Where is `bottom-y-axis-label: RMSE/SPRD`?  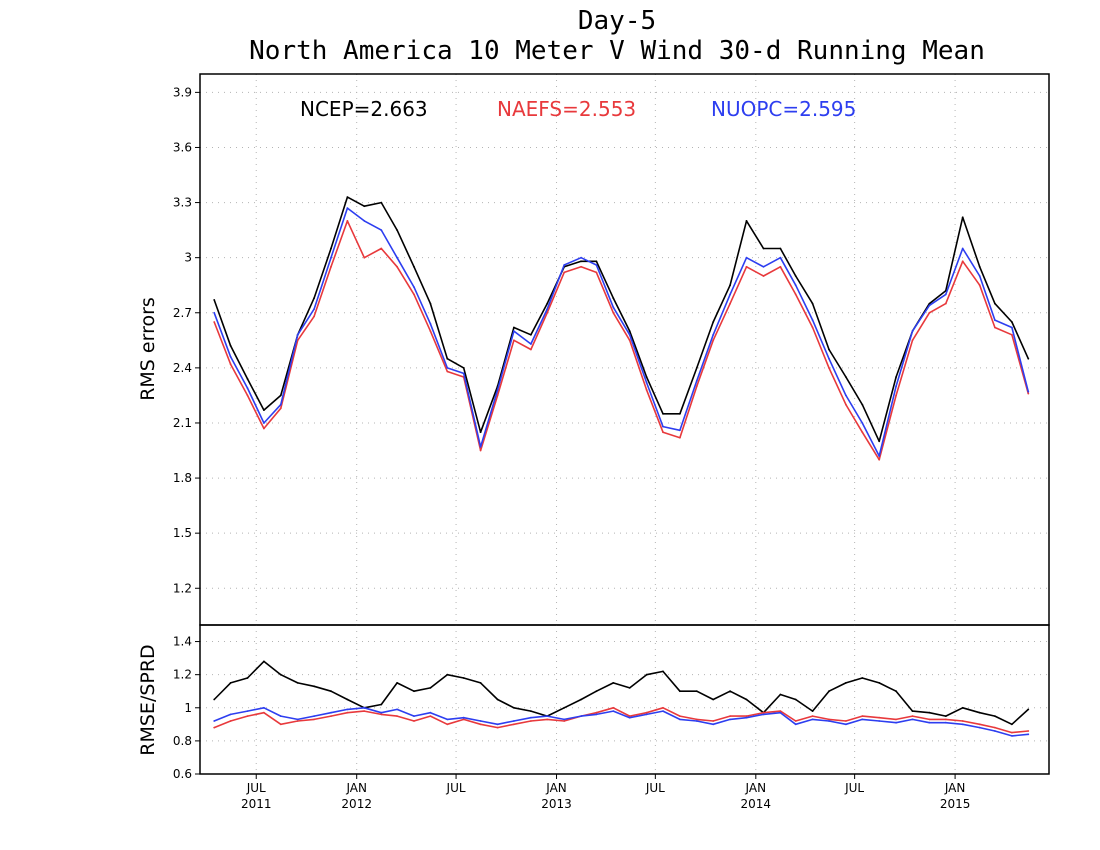
bottom-y-axis-label: RMSE/SPRD is located at coordinates (148, 699).